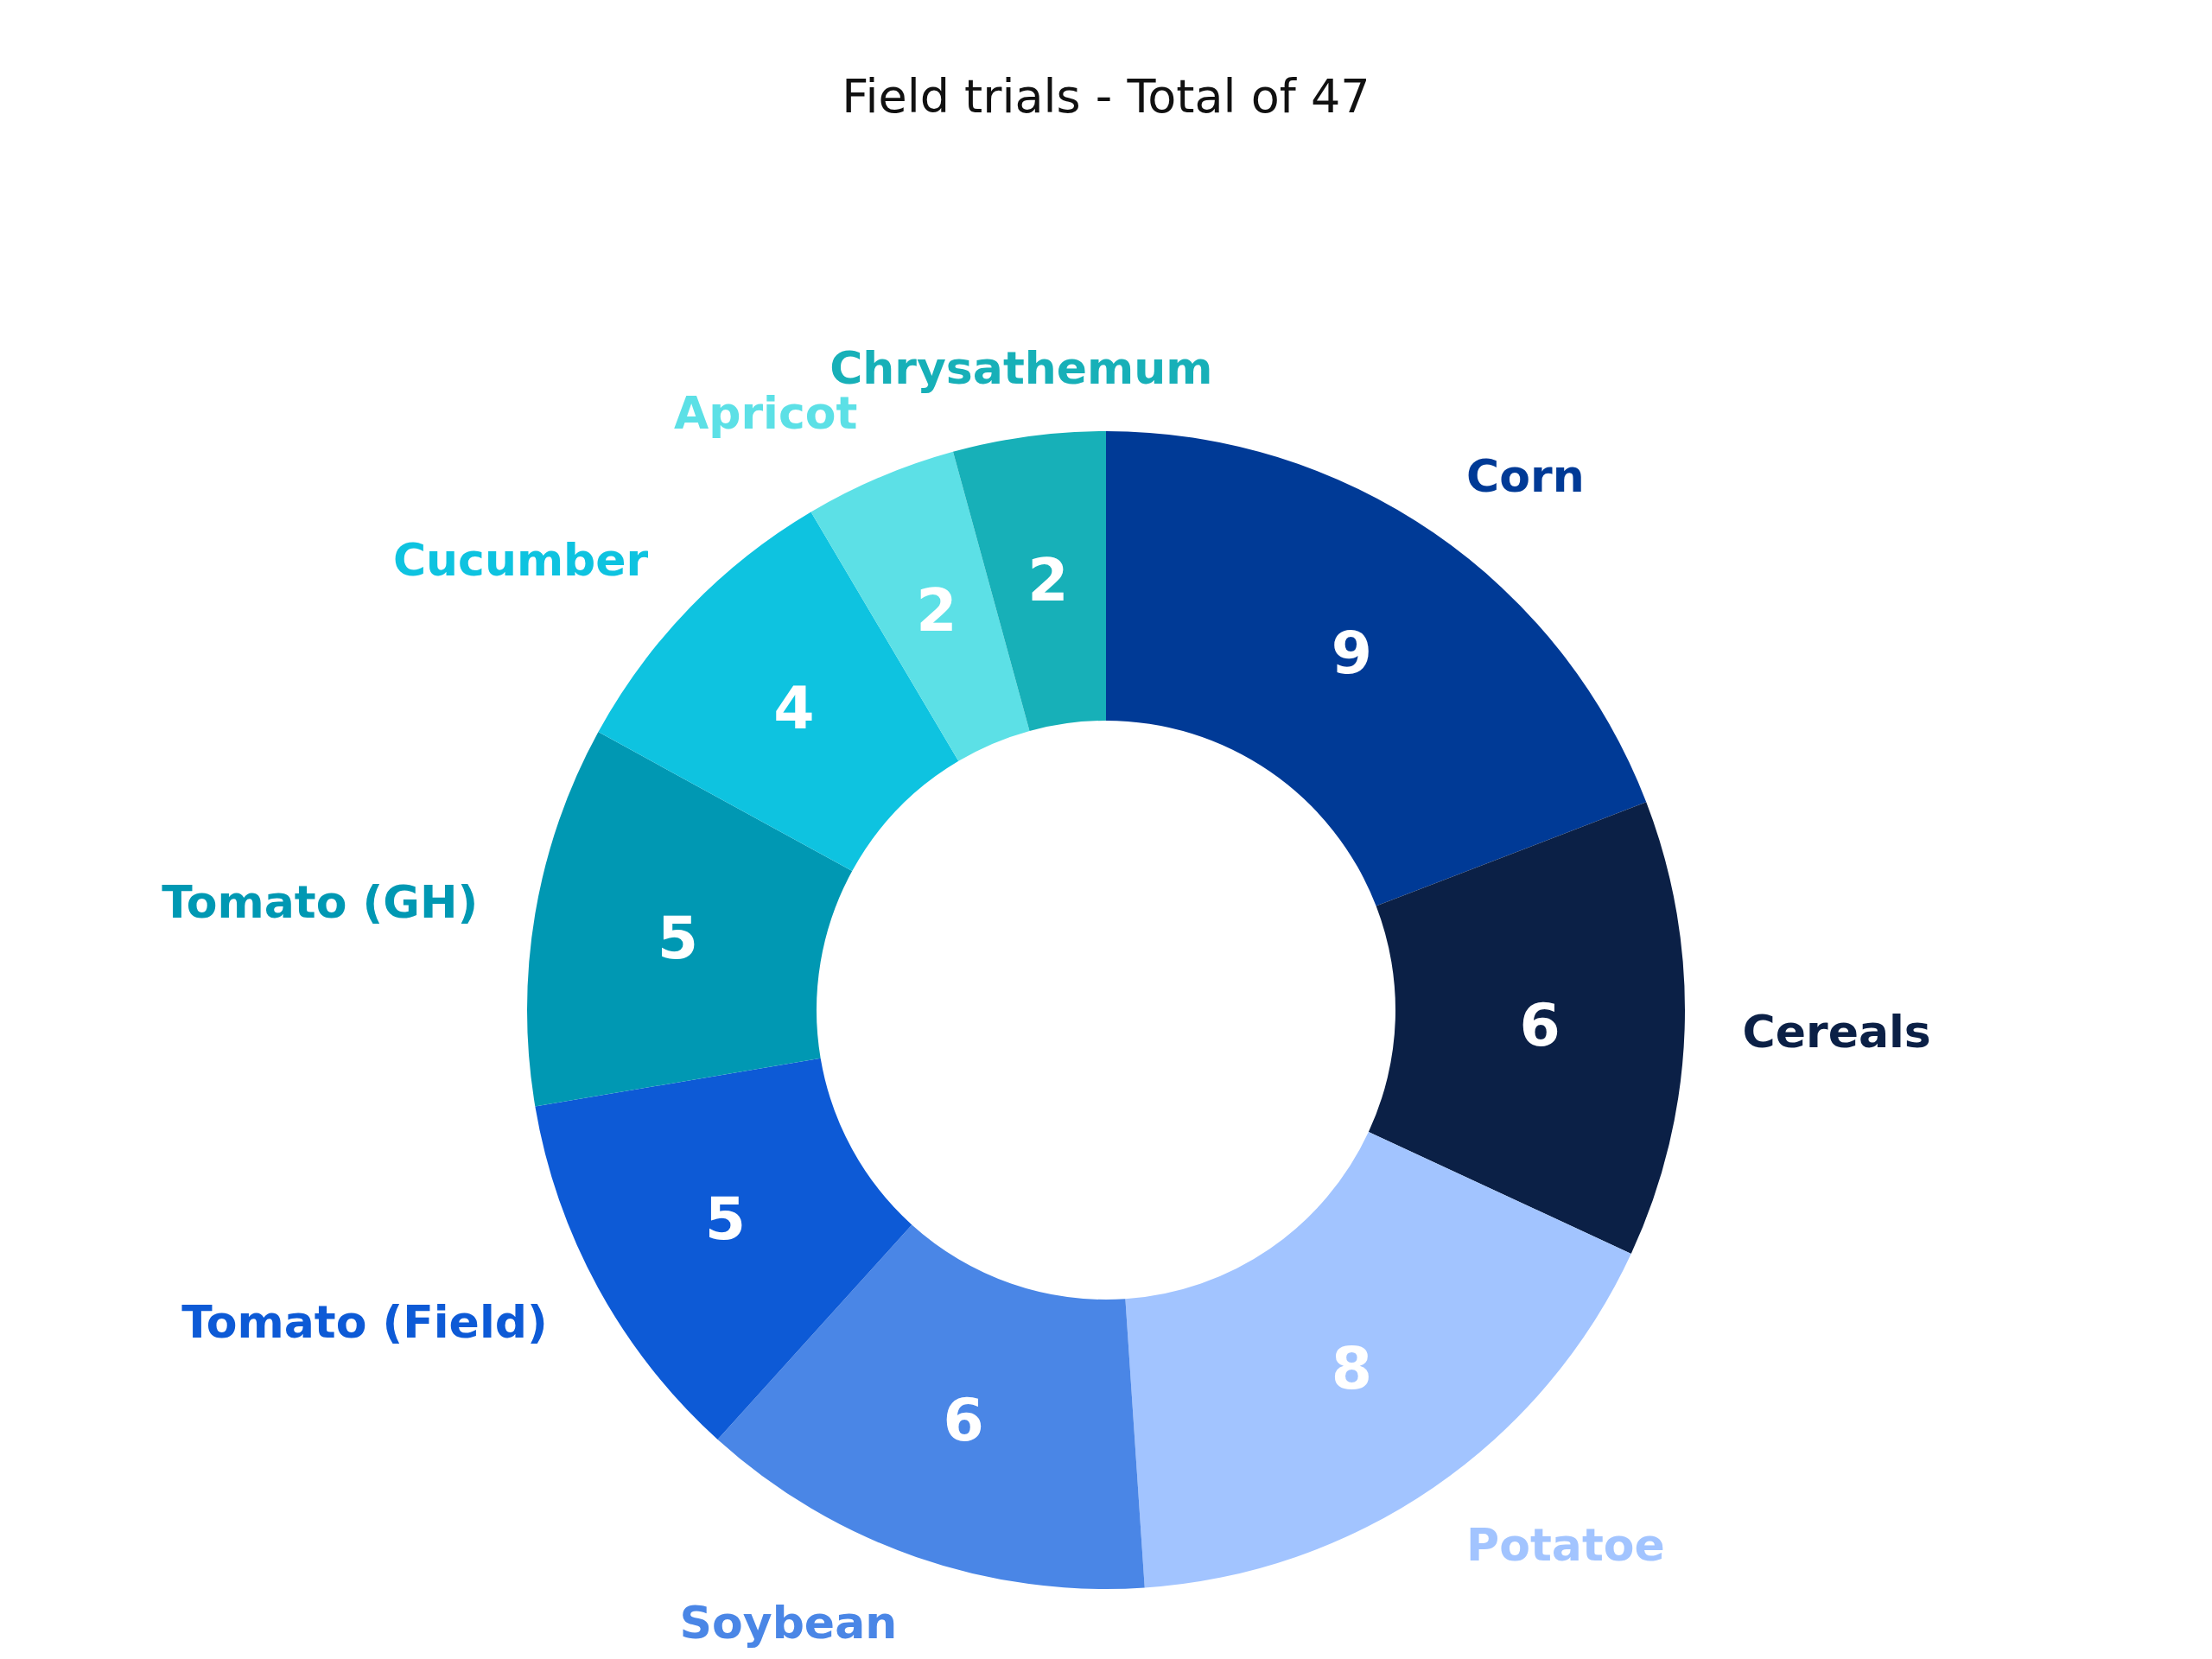 The height and width of the screenshot is (1659, 2212). What do you see at coordinates (788, 1623) in the screenshot?
I see `slice-label: Soybean` at bounding box center [788, 1623].